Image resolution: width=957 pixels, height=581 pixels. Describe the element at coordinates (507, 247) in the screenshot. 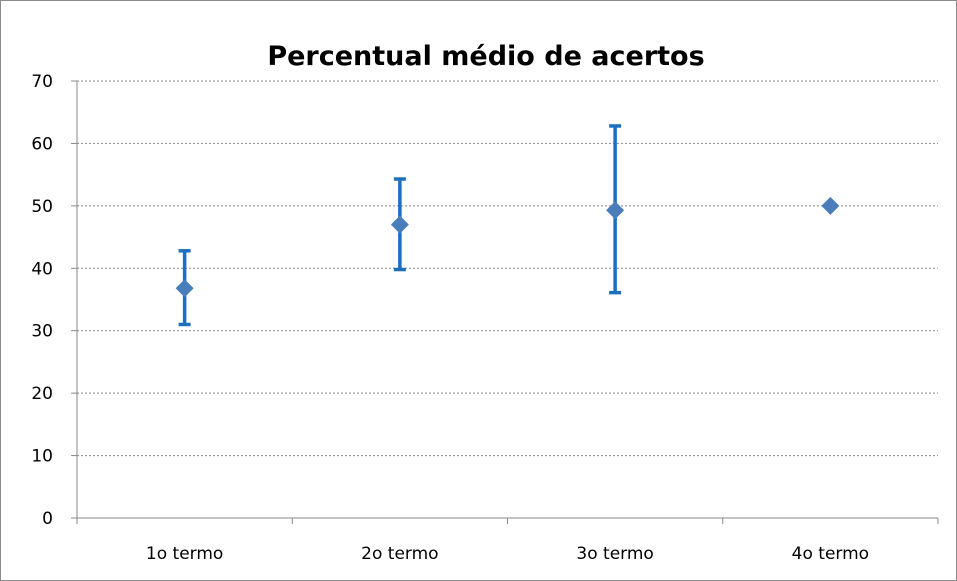

I see `data-markers` at that location.